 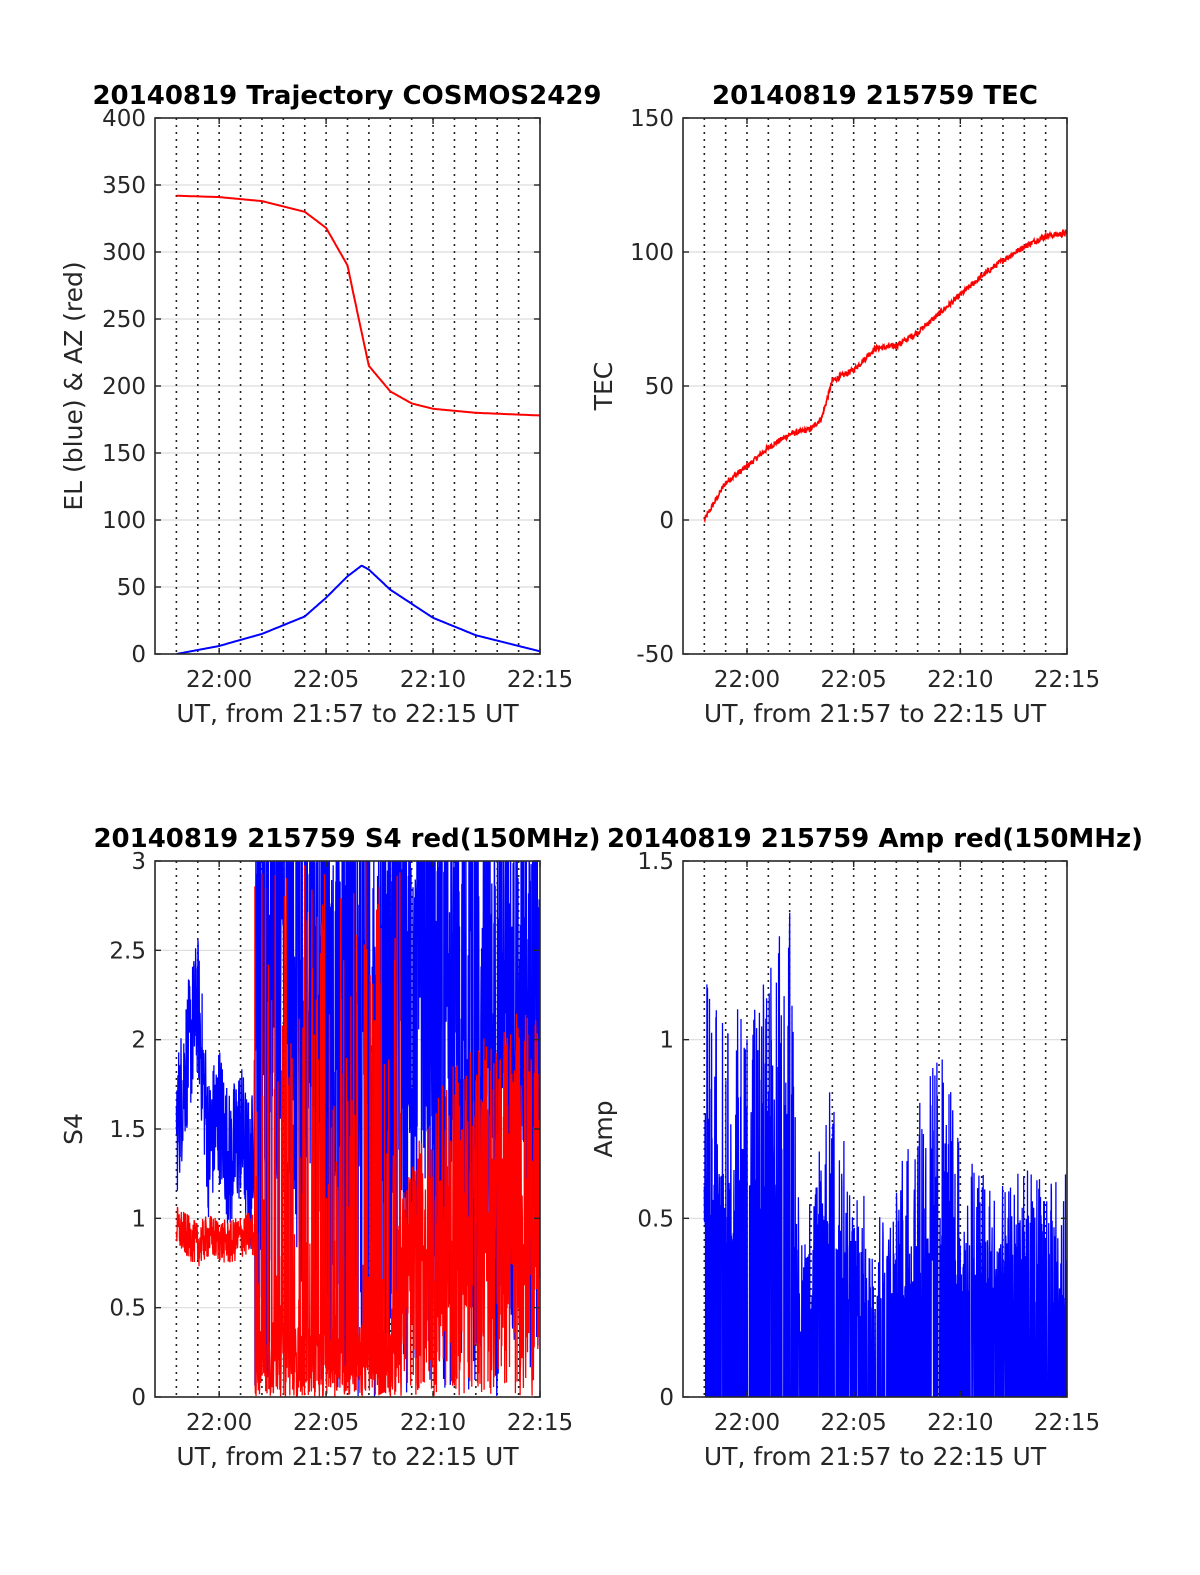 I want to click on chart-title: 20140819 215759 TEC, so click(x=875, y=96).